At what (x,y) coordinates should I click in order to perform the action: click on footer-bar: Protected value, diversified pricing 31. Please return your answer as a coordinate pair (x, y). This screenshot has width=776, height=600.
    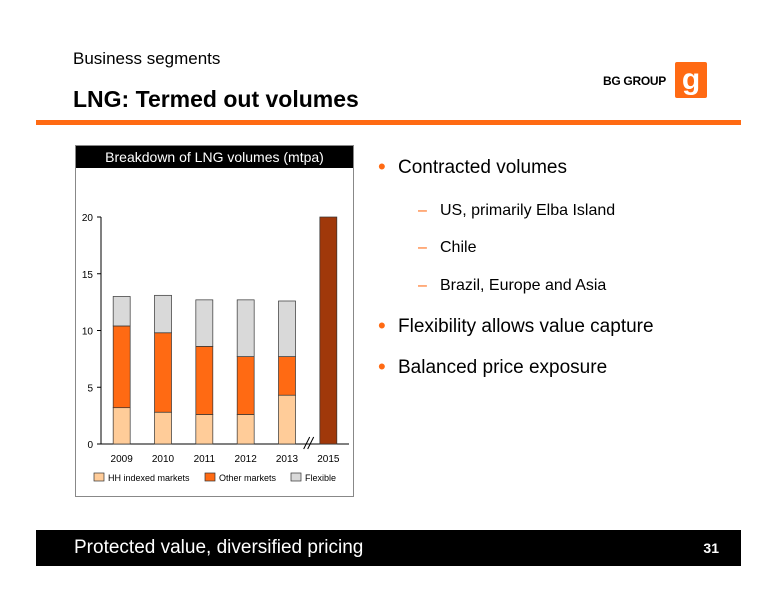
    Looking at the image, I should click on (388, 548).